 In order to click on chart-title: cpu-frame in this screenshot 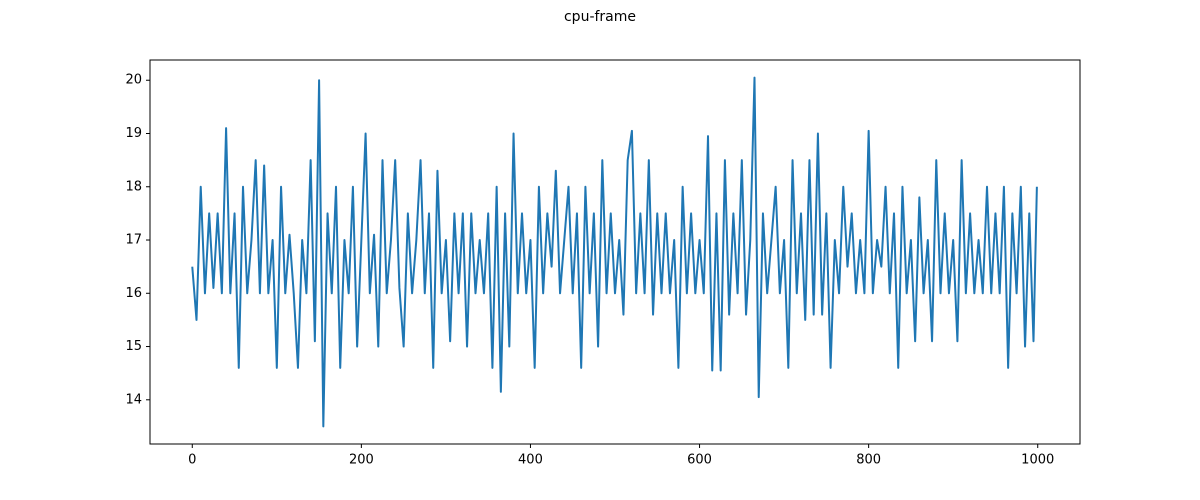, I will do `click(600, 17)`.